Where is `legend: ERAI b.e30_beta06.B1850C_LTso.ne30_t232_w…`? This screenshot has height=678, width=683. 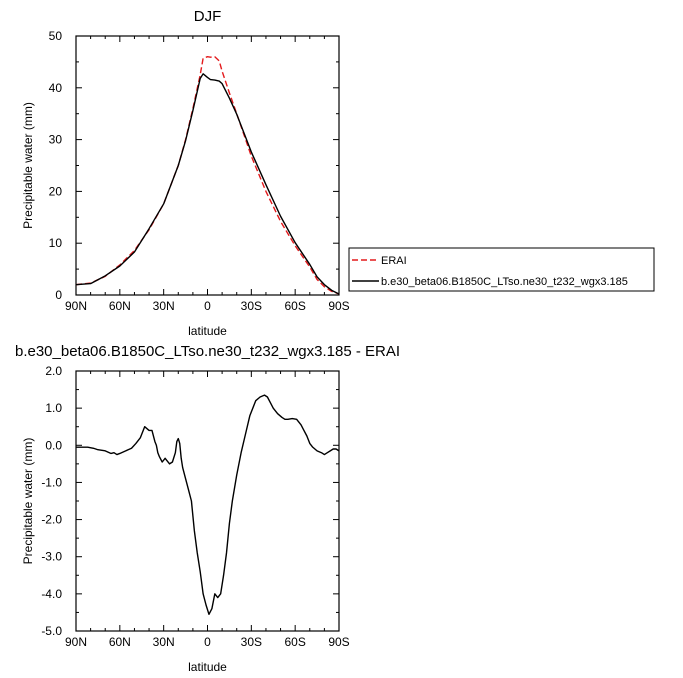
legend: ERAI b.e30_beta06.B1850C_LTso.ne30_t232_w… is located at coordinates (501, 269).